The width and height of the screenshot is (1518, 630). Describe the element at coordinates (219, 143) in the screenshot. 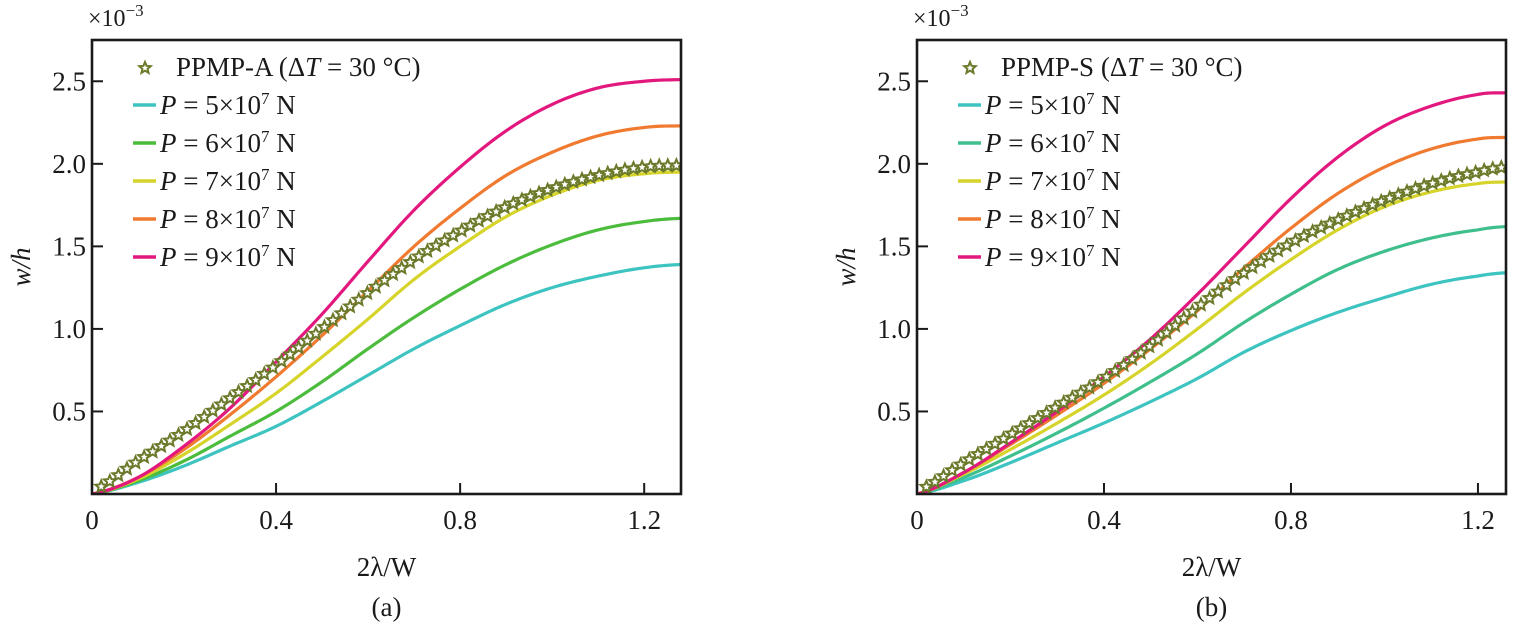

I see `legend-value: = 6×10` at that location.